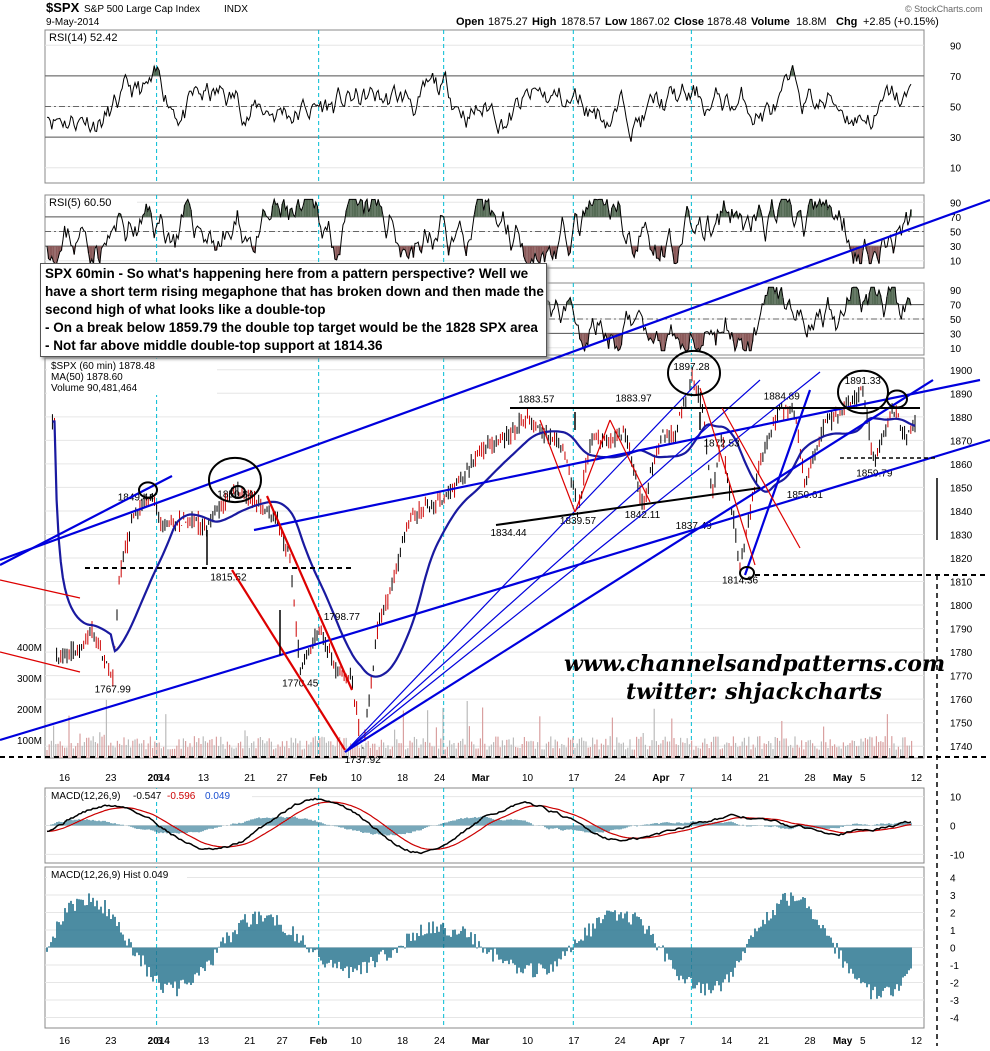  What do you see at coordinates (159, 1041) in the screenshot?
I see `bottom-axis-label: 6` at bounding box center [159, 1041].